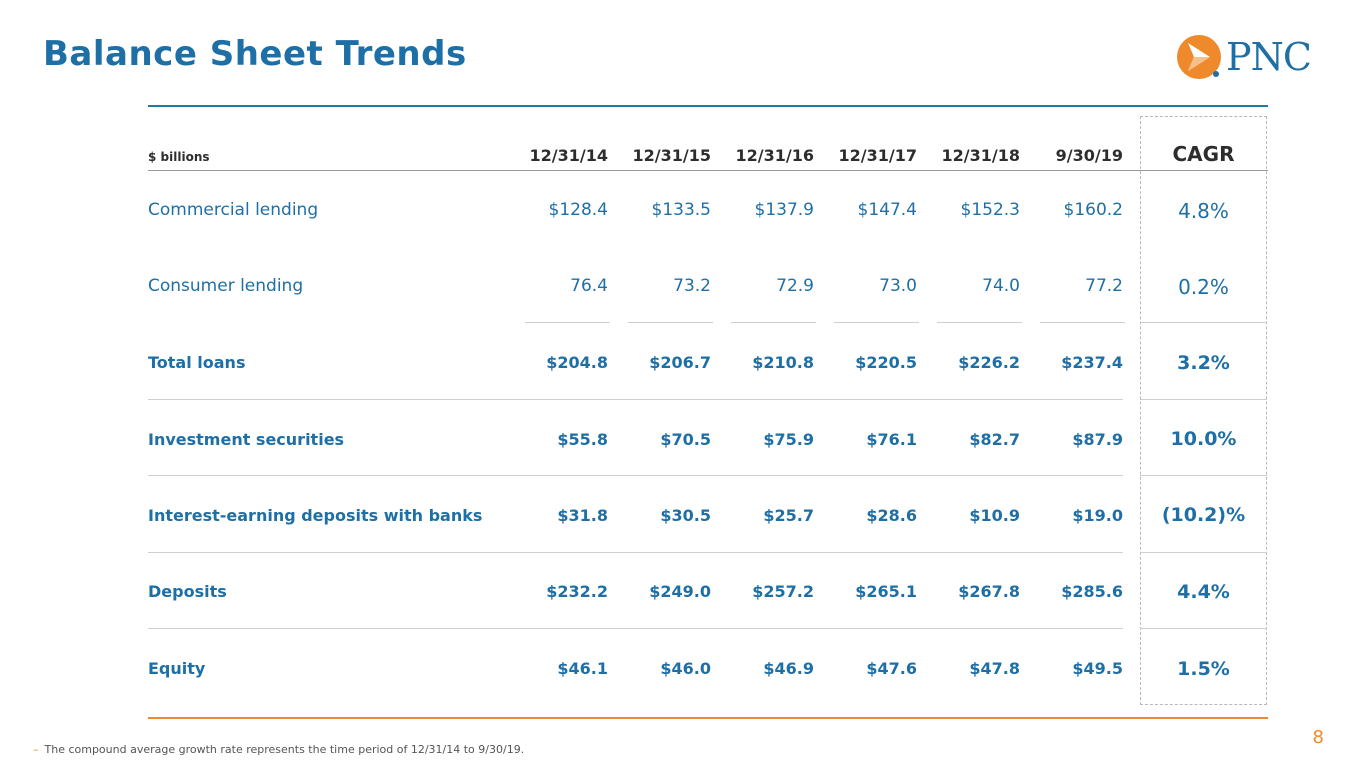  Describe the element at coordinates (681, 210) in the screenshot. I see `table-cell: $133.5` at that location.